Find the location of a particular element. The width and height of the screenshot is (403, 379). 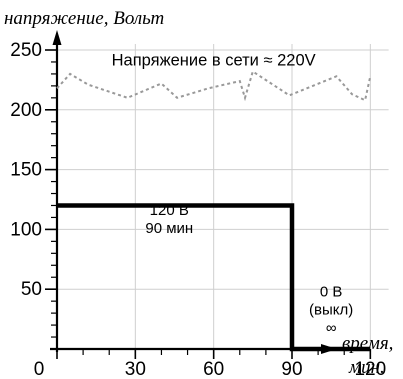

annotation-on-line2: 90 мин is located at coordinates (169, 228).